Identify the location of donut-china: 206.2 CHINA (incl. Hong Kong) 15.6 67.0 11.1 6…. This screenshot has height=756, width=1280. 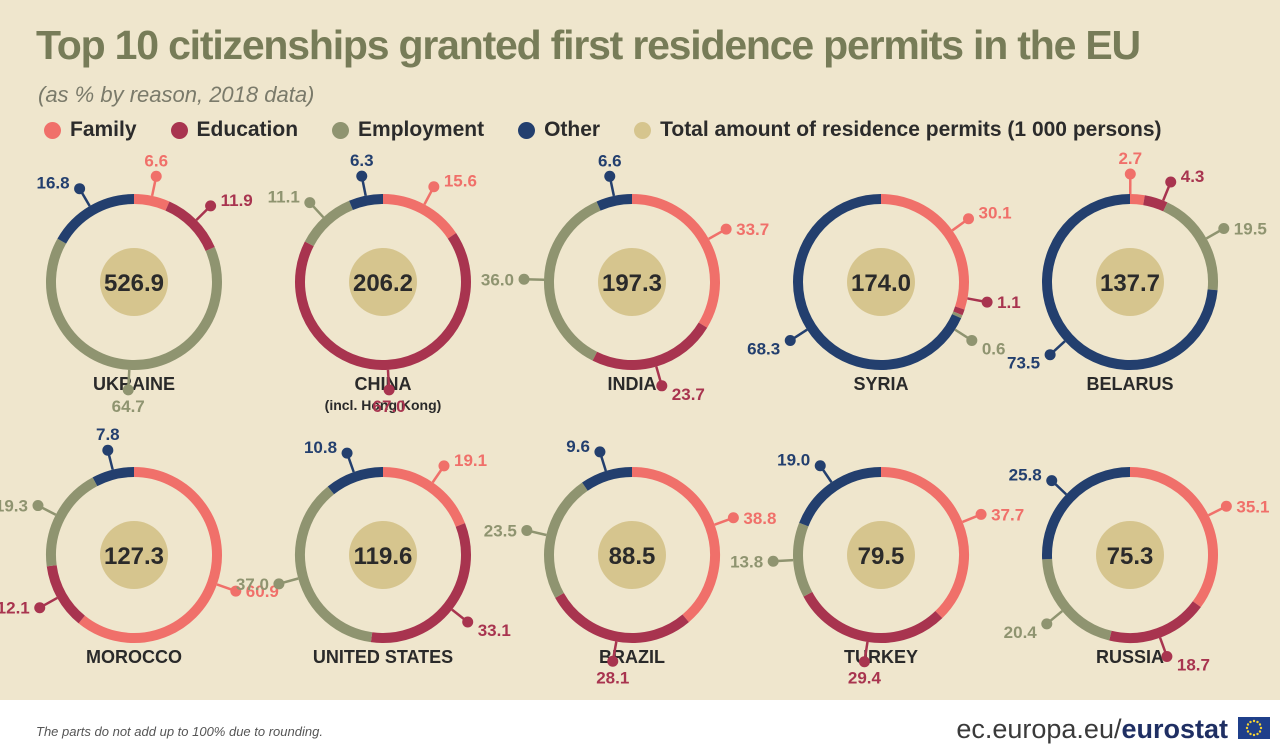
(372, 283).